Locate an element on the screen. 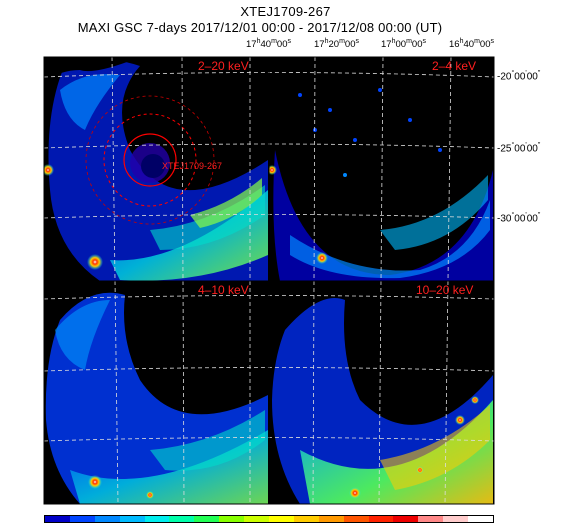  dec-label-2: -25°00'00" is located at coordinates (519, 148).